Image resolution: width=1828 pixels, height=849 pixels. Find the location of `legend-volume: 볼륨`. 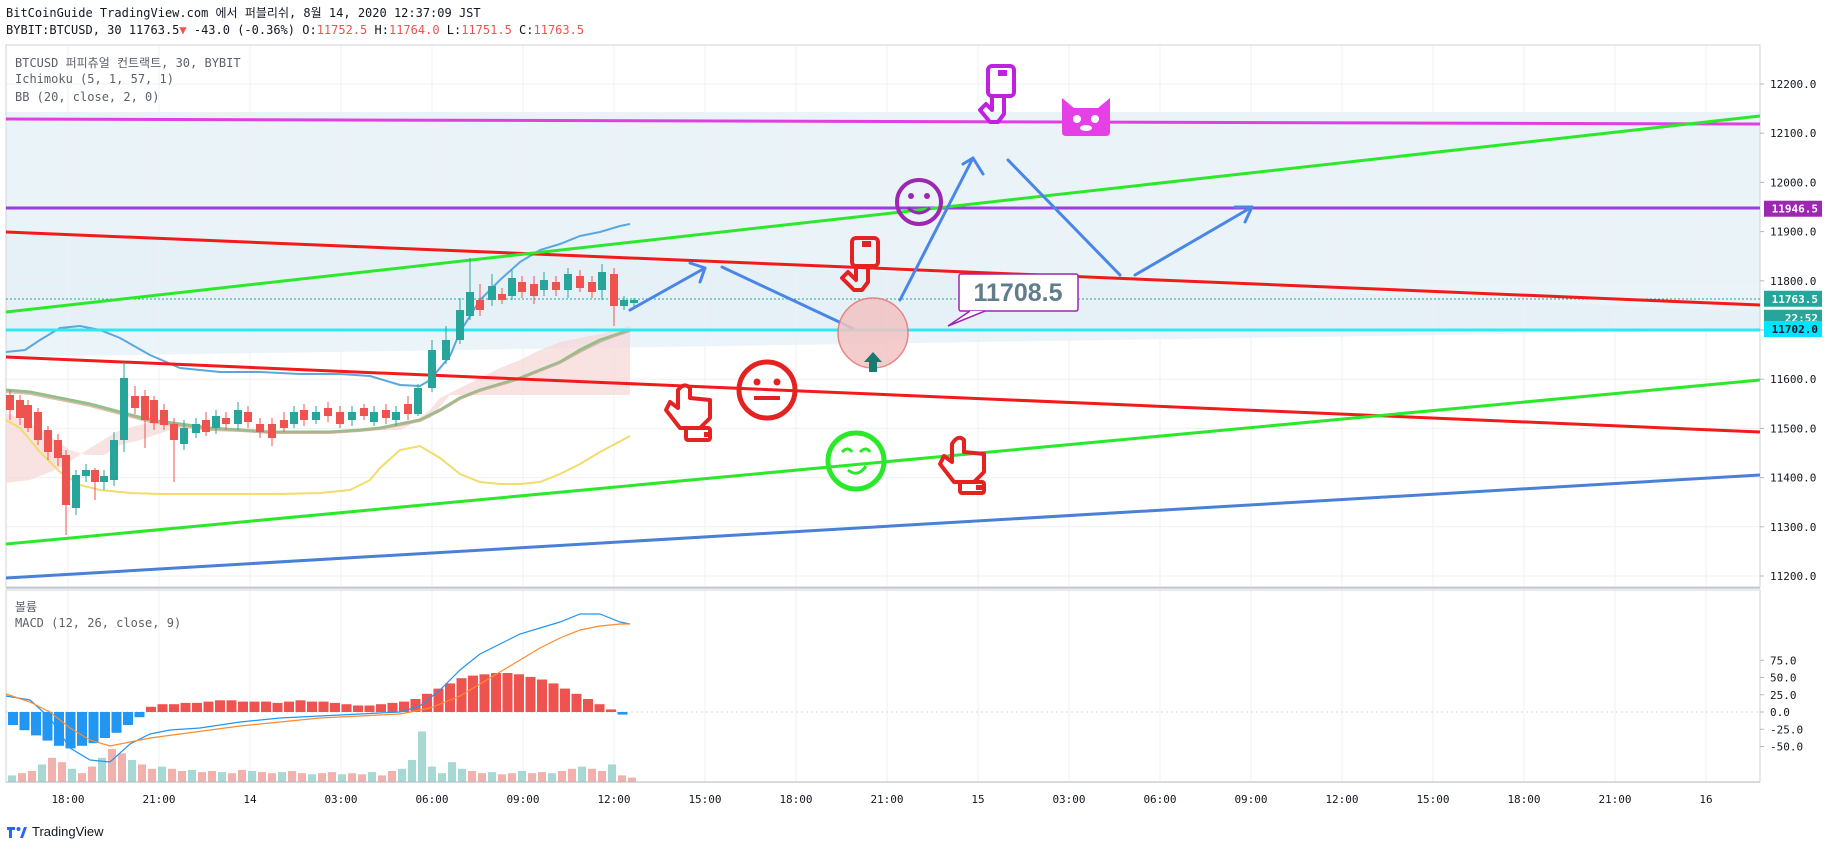

legend-volume: 볼륨 is located at coordinates (26, 607).